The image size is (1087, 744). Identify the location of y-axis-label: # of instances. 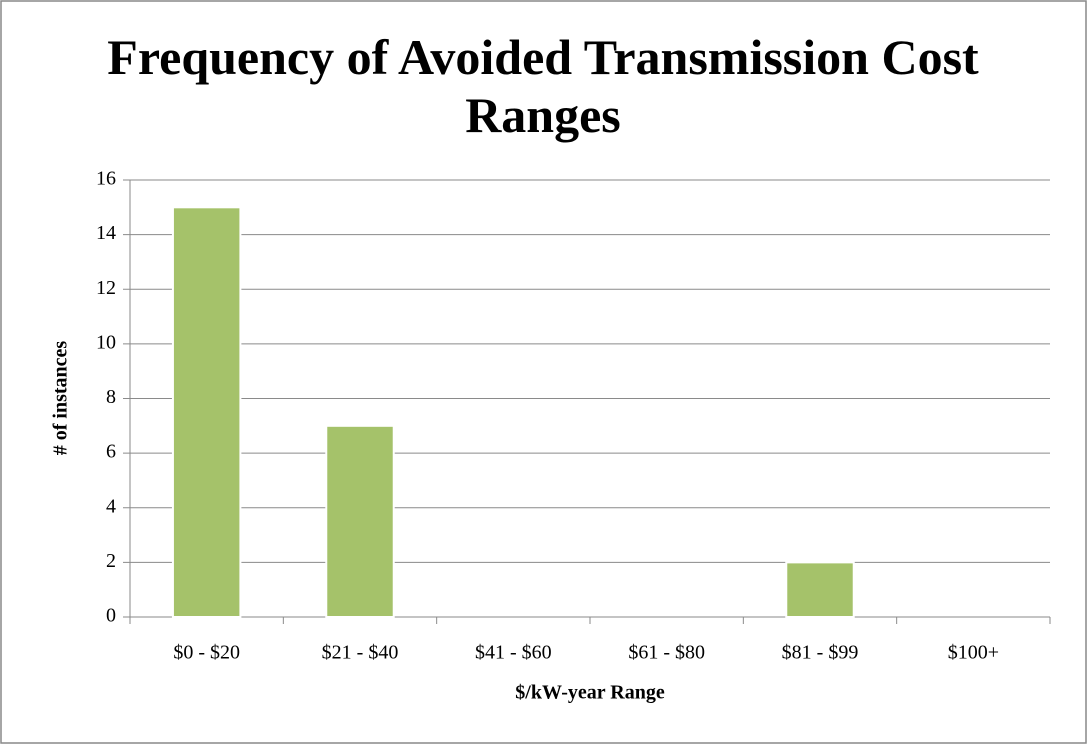
(61, 398).